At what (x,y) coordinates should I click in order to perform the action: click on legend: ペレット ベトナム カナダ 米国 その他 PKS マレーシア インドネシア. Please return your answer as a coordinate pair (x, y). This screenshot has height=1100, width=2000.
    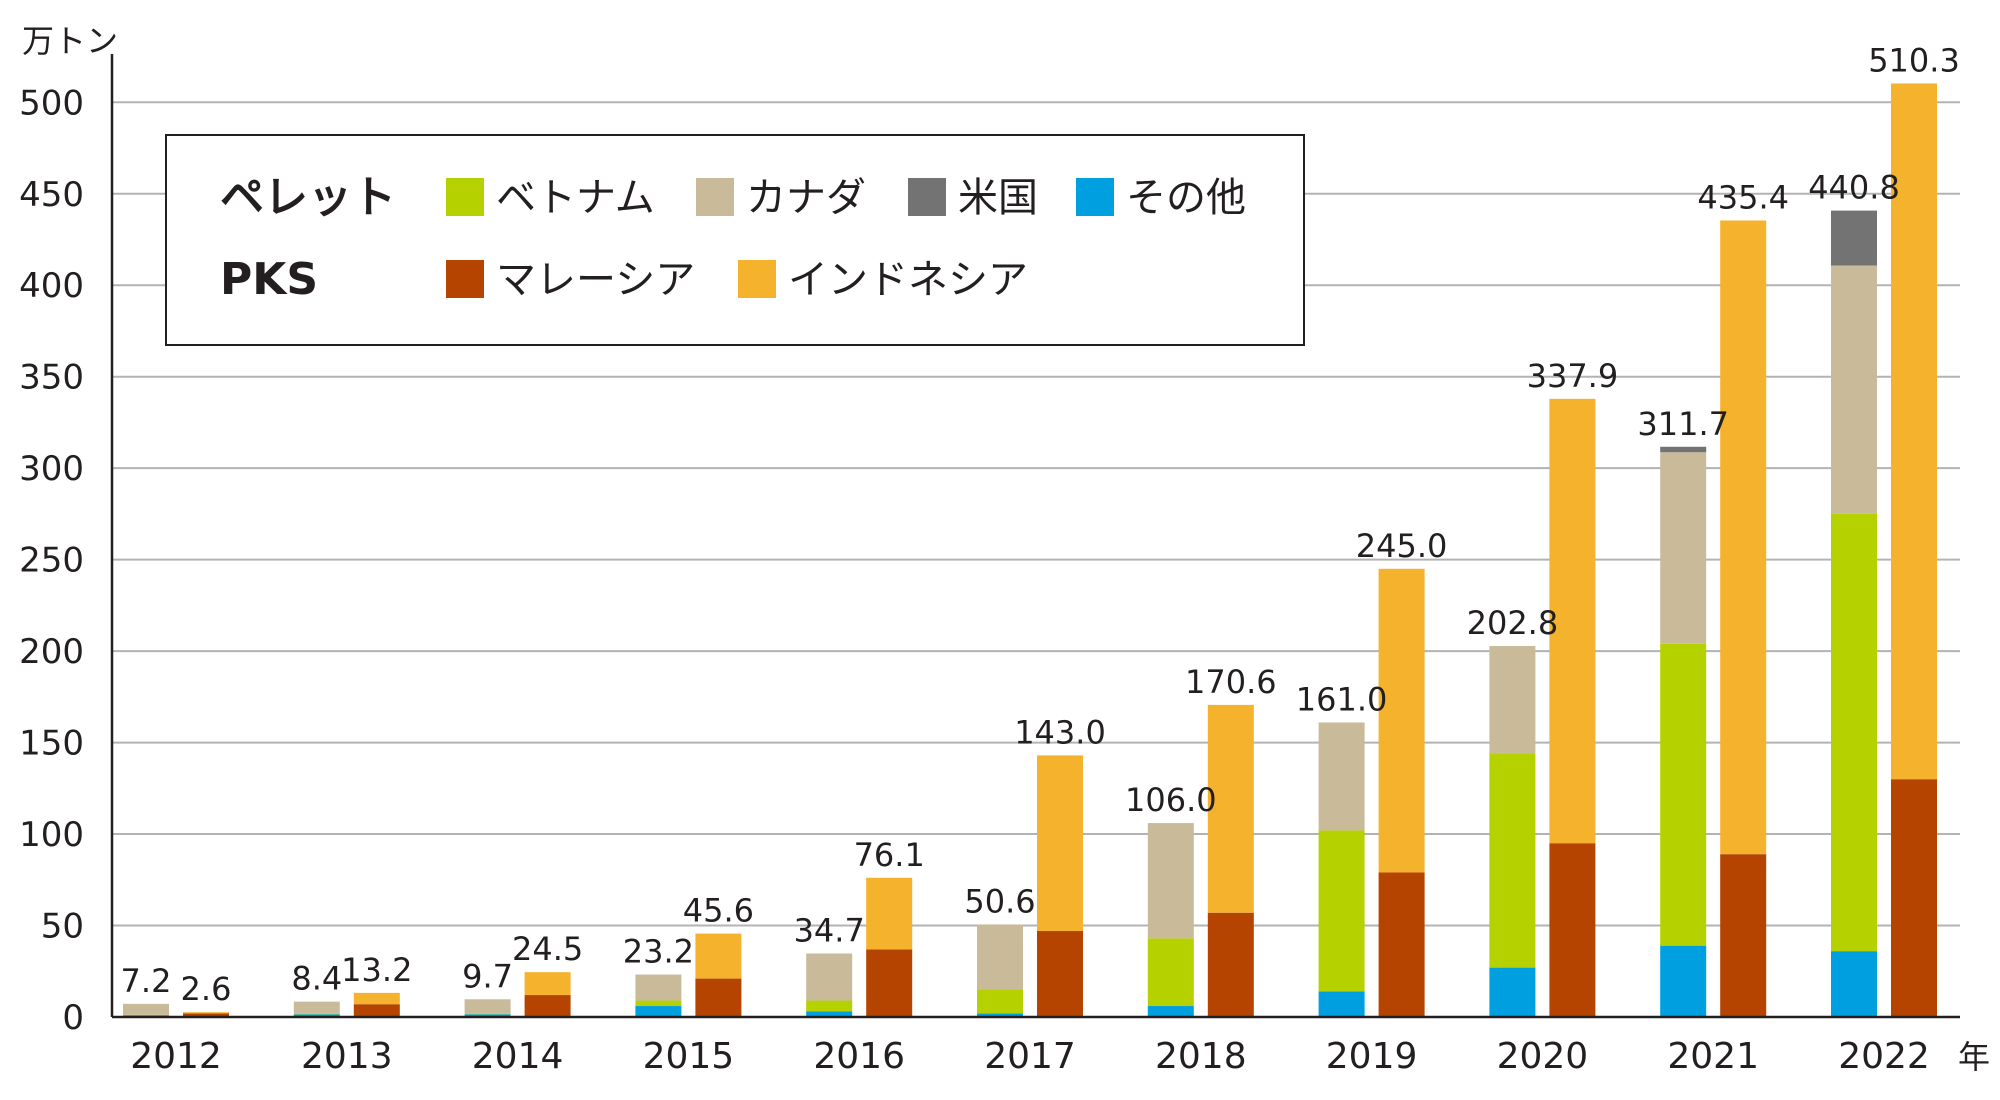
    Looking at the image, I should click on (735, 240).